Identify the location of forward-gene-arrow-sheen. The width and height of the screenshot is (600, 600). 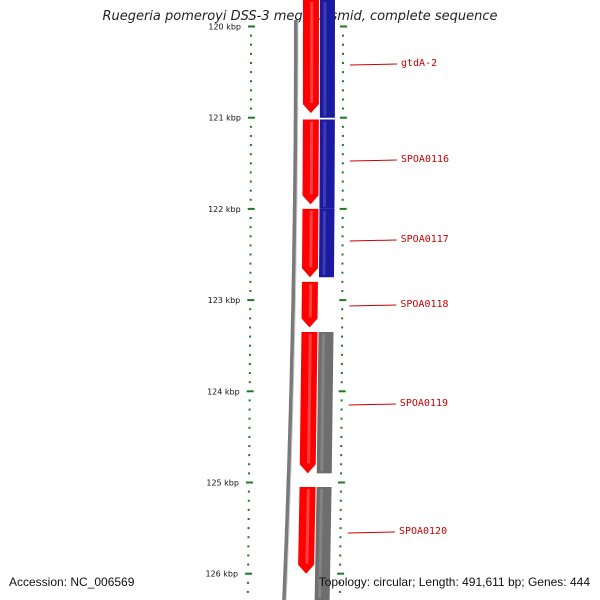
(307, 526).